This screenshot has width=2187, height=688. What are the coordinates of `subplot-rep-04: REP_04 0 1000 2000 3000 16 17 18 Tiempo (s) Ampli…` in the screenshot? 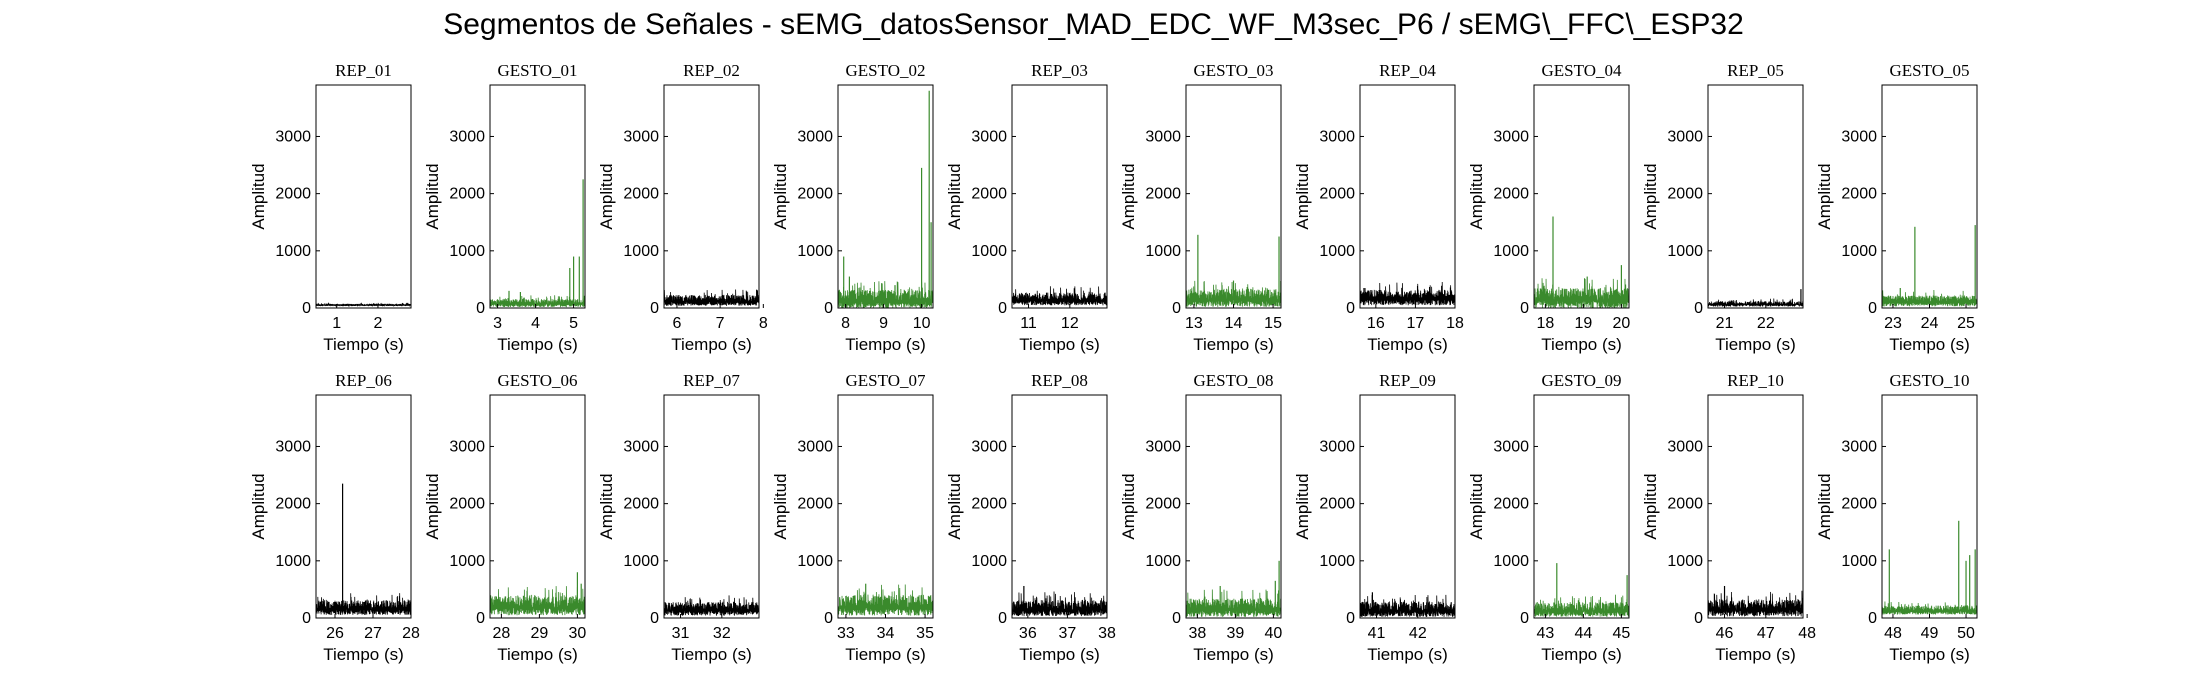 It's located at (1378, 207).